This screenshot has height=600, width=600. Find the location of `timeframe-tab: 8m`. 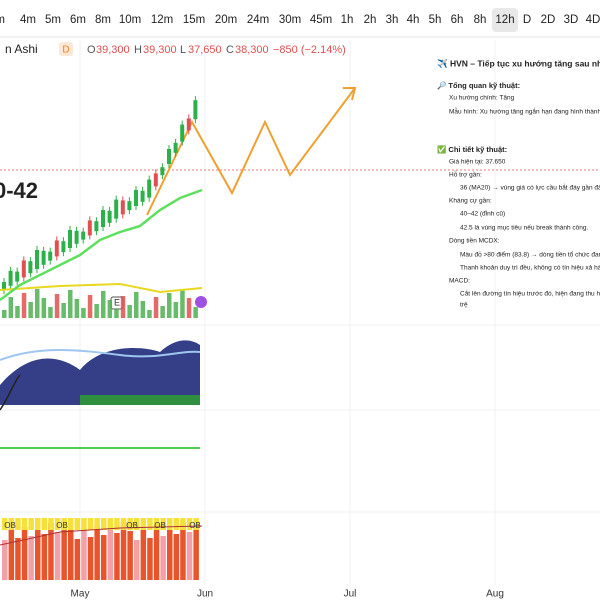

timeframe-tab: 8m is located at coordinates (103, 20).